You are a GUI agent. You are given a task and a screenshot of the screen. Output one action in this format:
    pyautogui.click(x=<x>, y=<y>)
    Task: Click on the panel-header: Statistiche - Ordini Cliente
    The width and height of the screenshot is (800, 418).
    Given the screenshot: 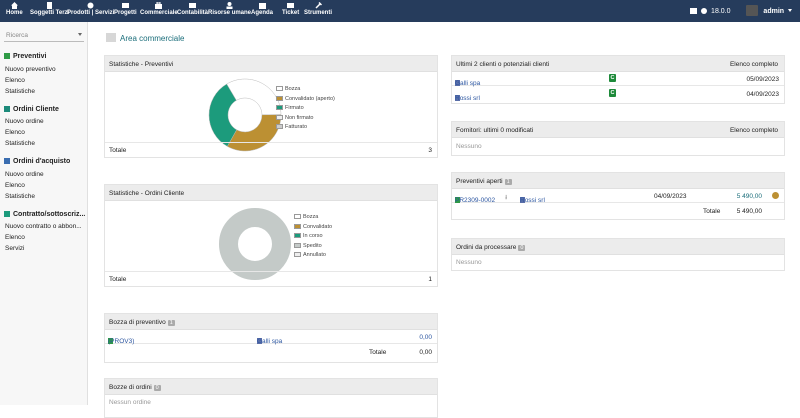 What is the action you would take?
    pyautogui.click(x=271, y=193)
    